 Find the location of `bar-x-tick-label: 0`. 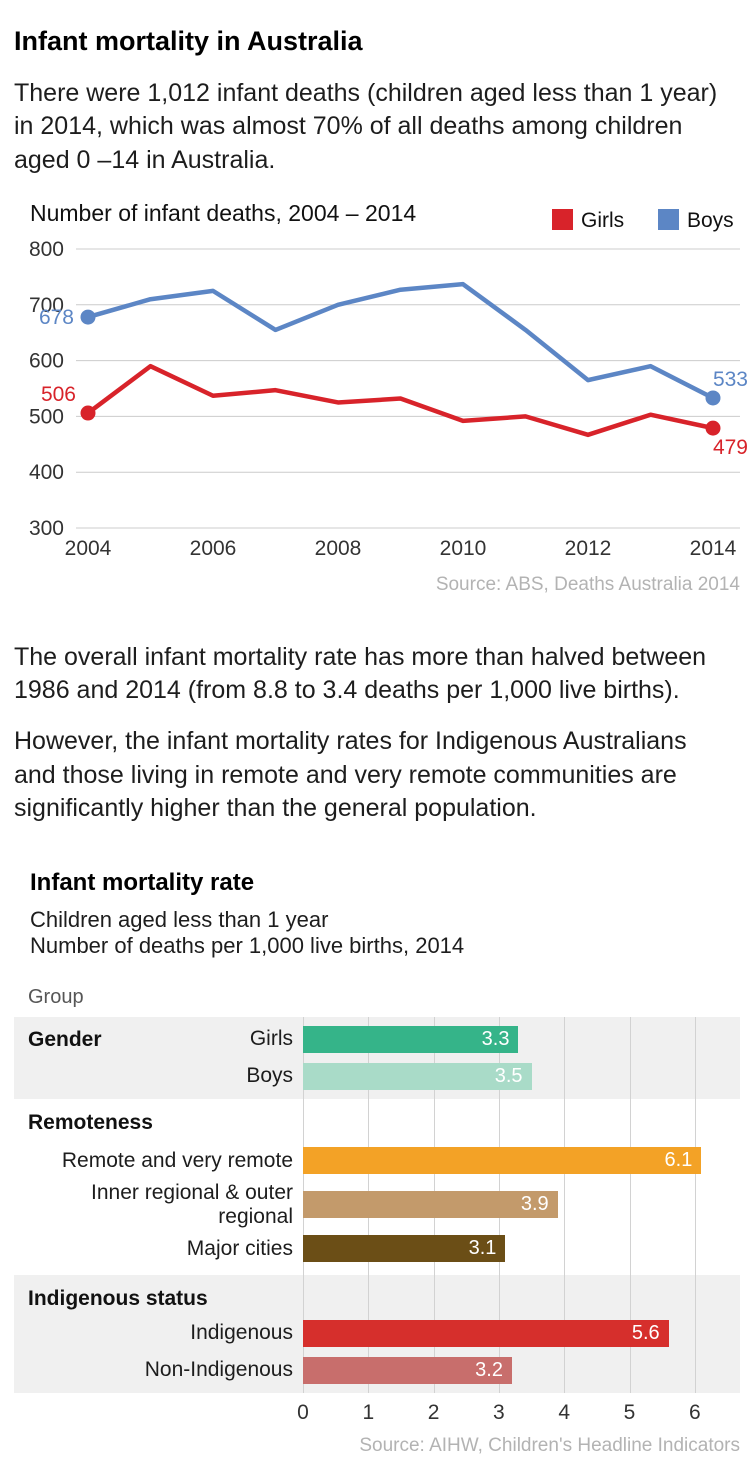

bar-x-tick-label: 0 is located at coordinates (303, 1412).